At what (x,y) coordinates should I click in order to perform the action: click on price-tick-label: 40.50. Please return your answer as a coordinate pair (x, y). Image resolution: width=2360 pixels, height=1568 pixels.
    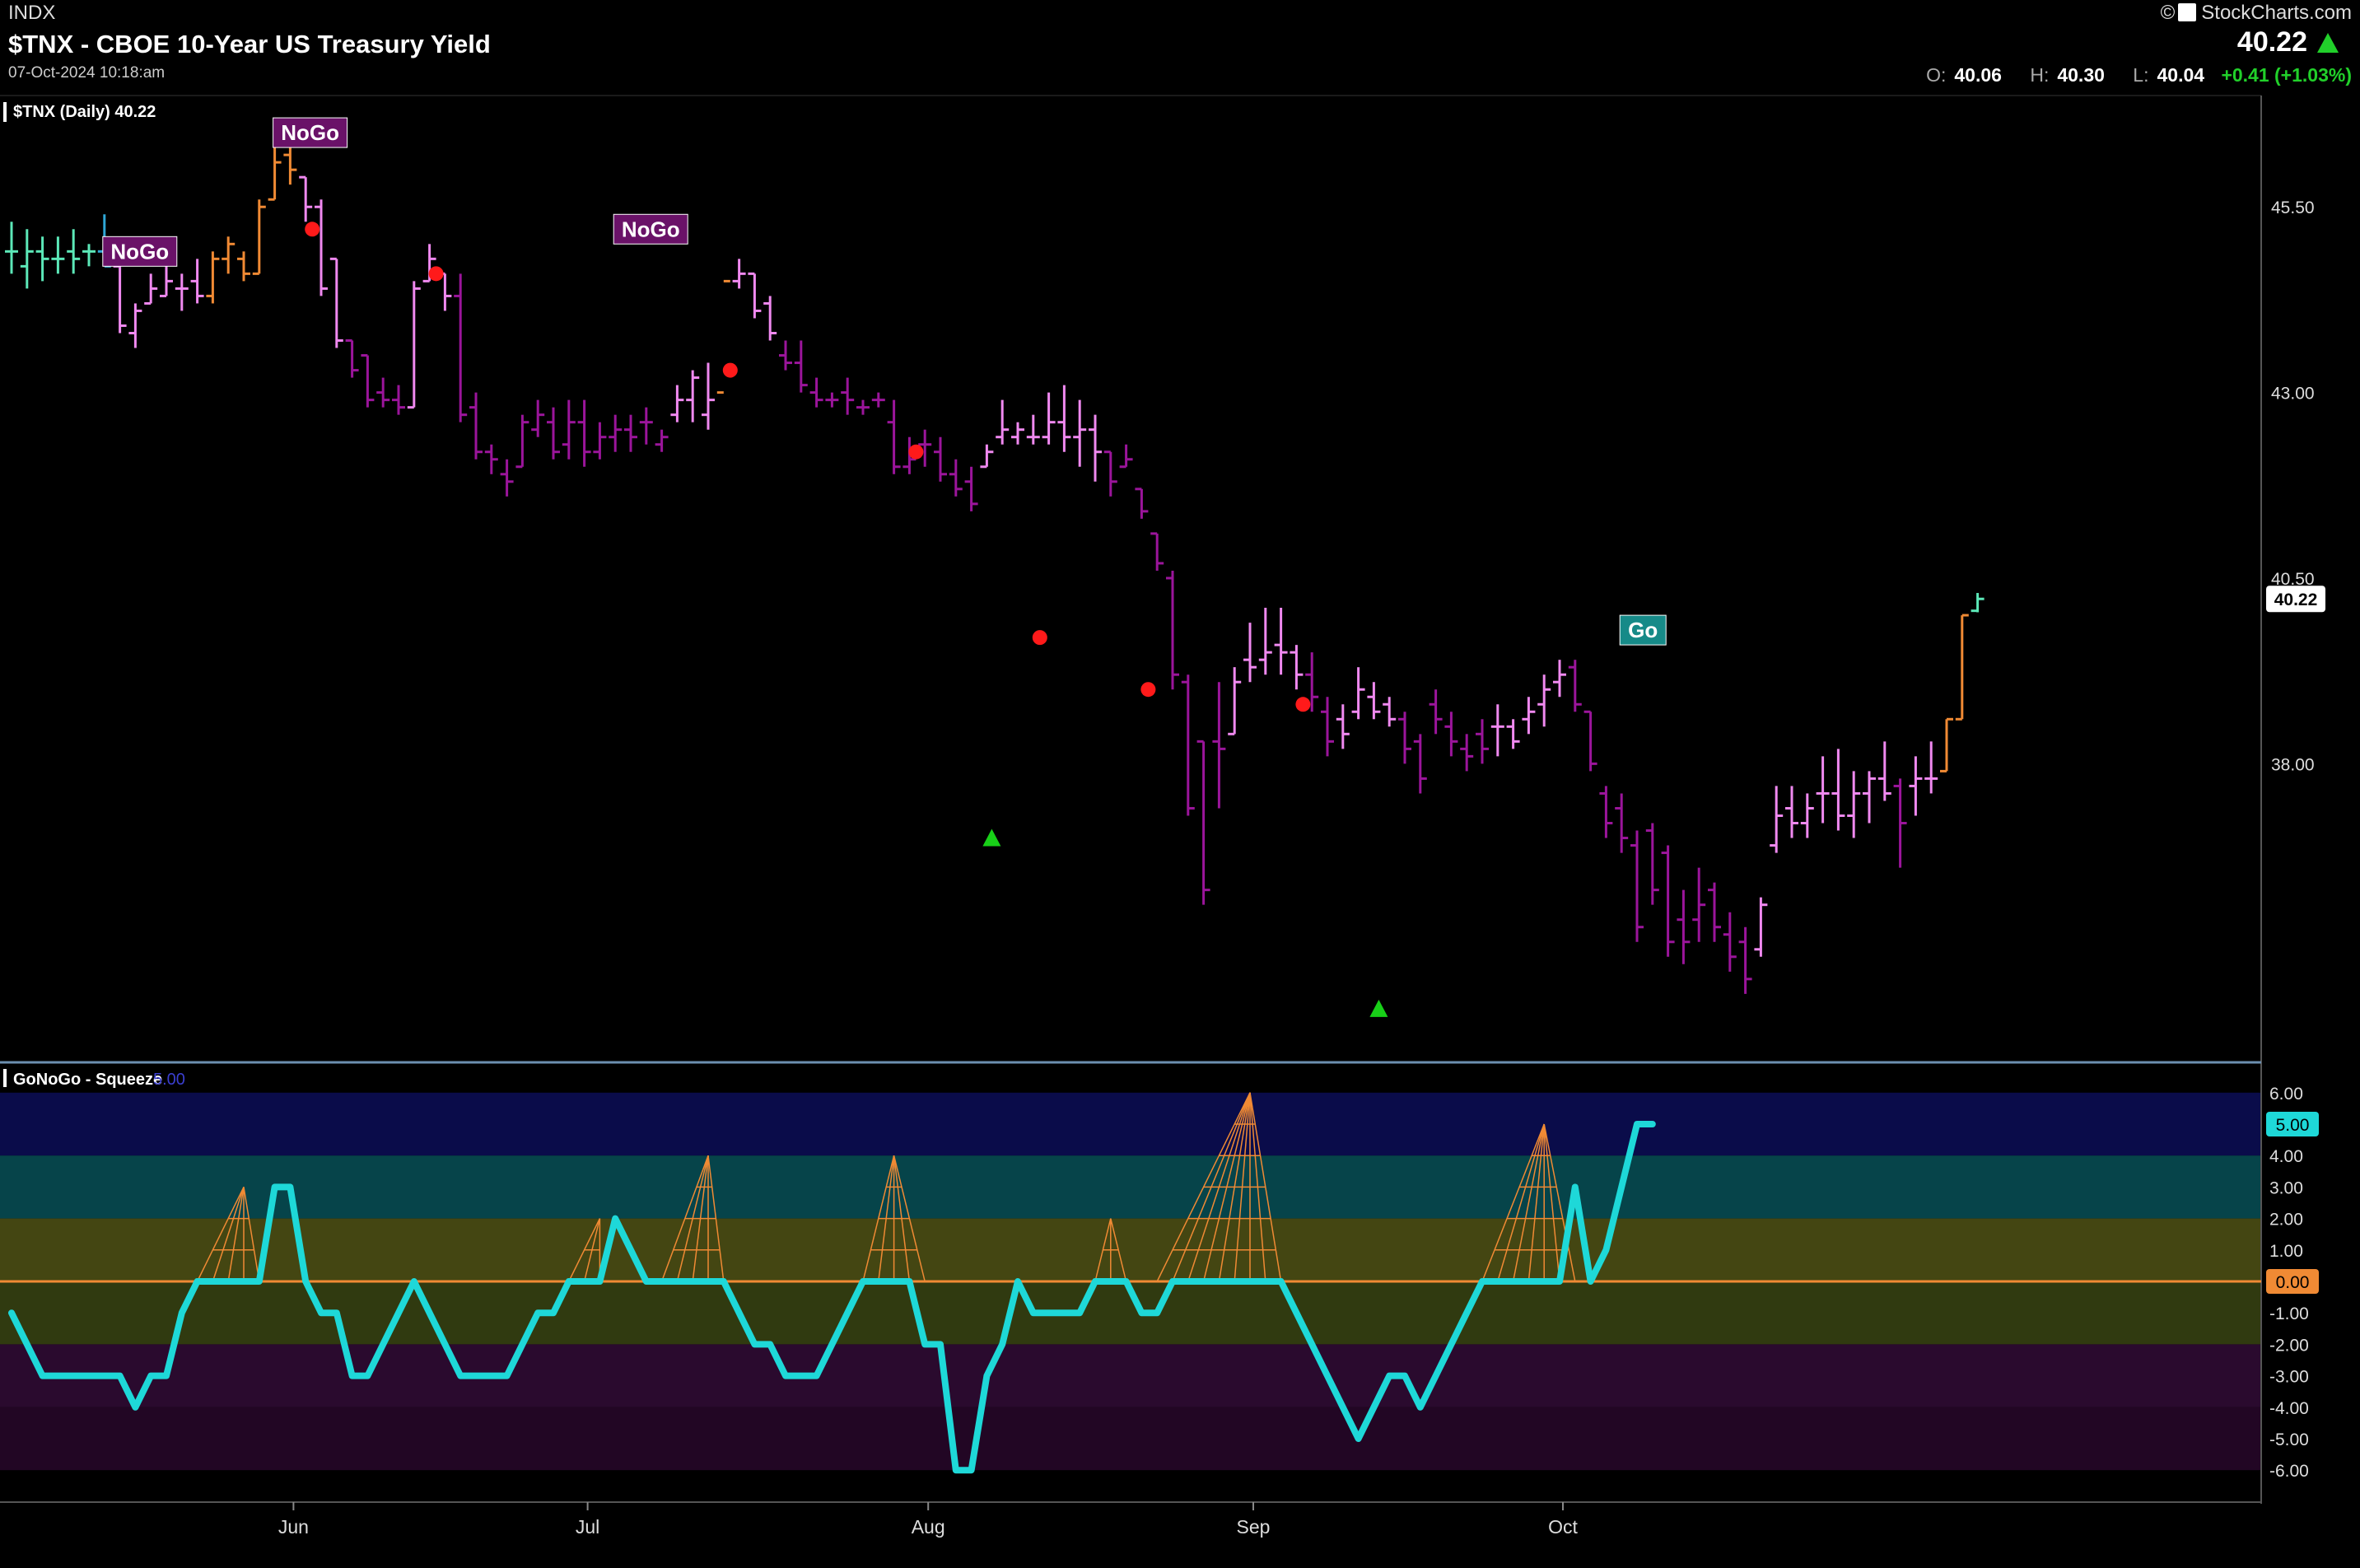
    Looking at the image, I should click on (2293, 579).